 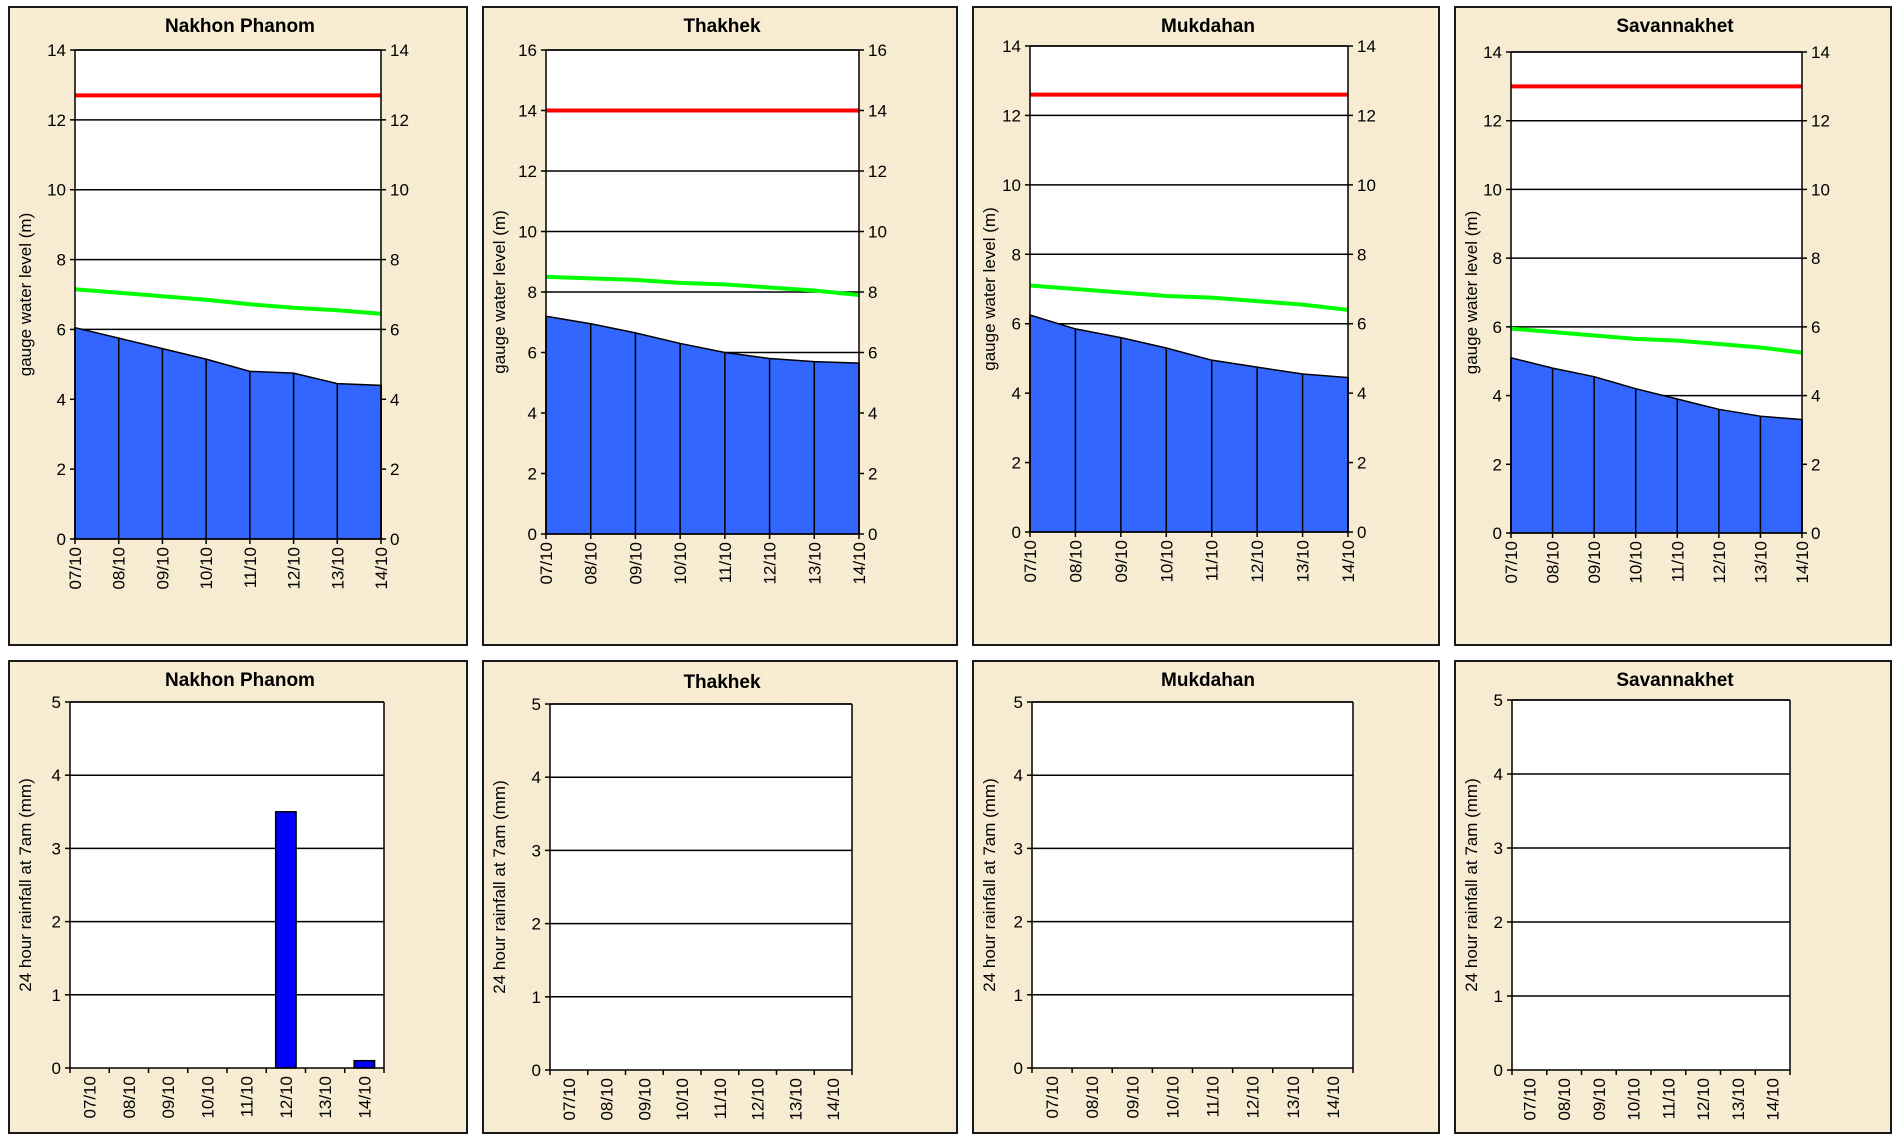 I want to click on y-tick-label: 8, so click(x=1016, y=254).